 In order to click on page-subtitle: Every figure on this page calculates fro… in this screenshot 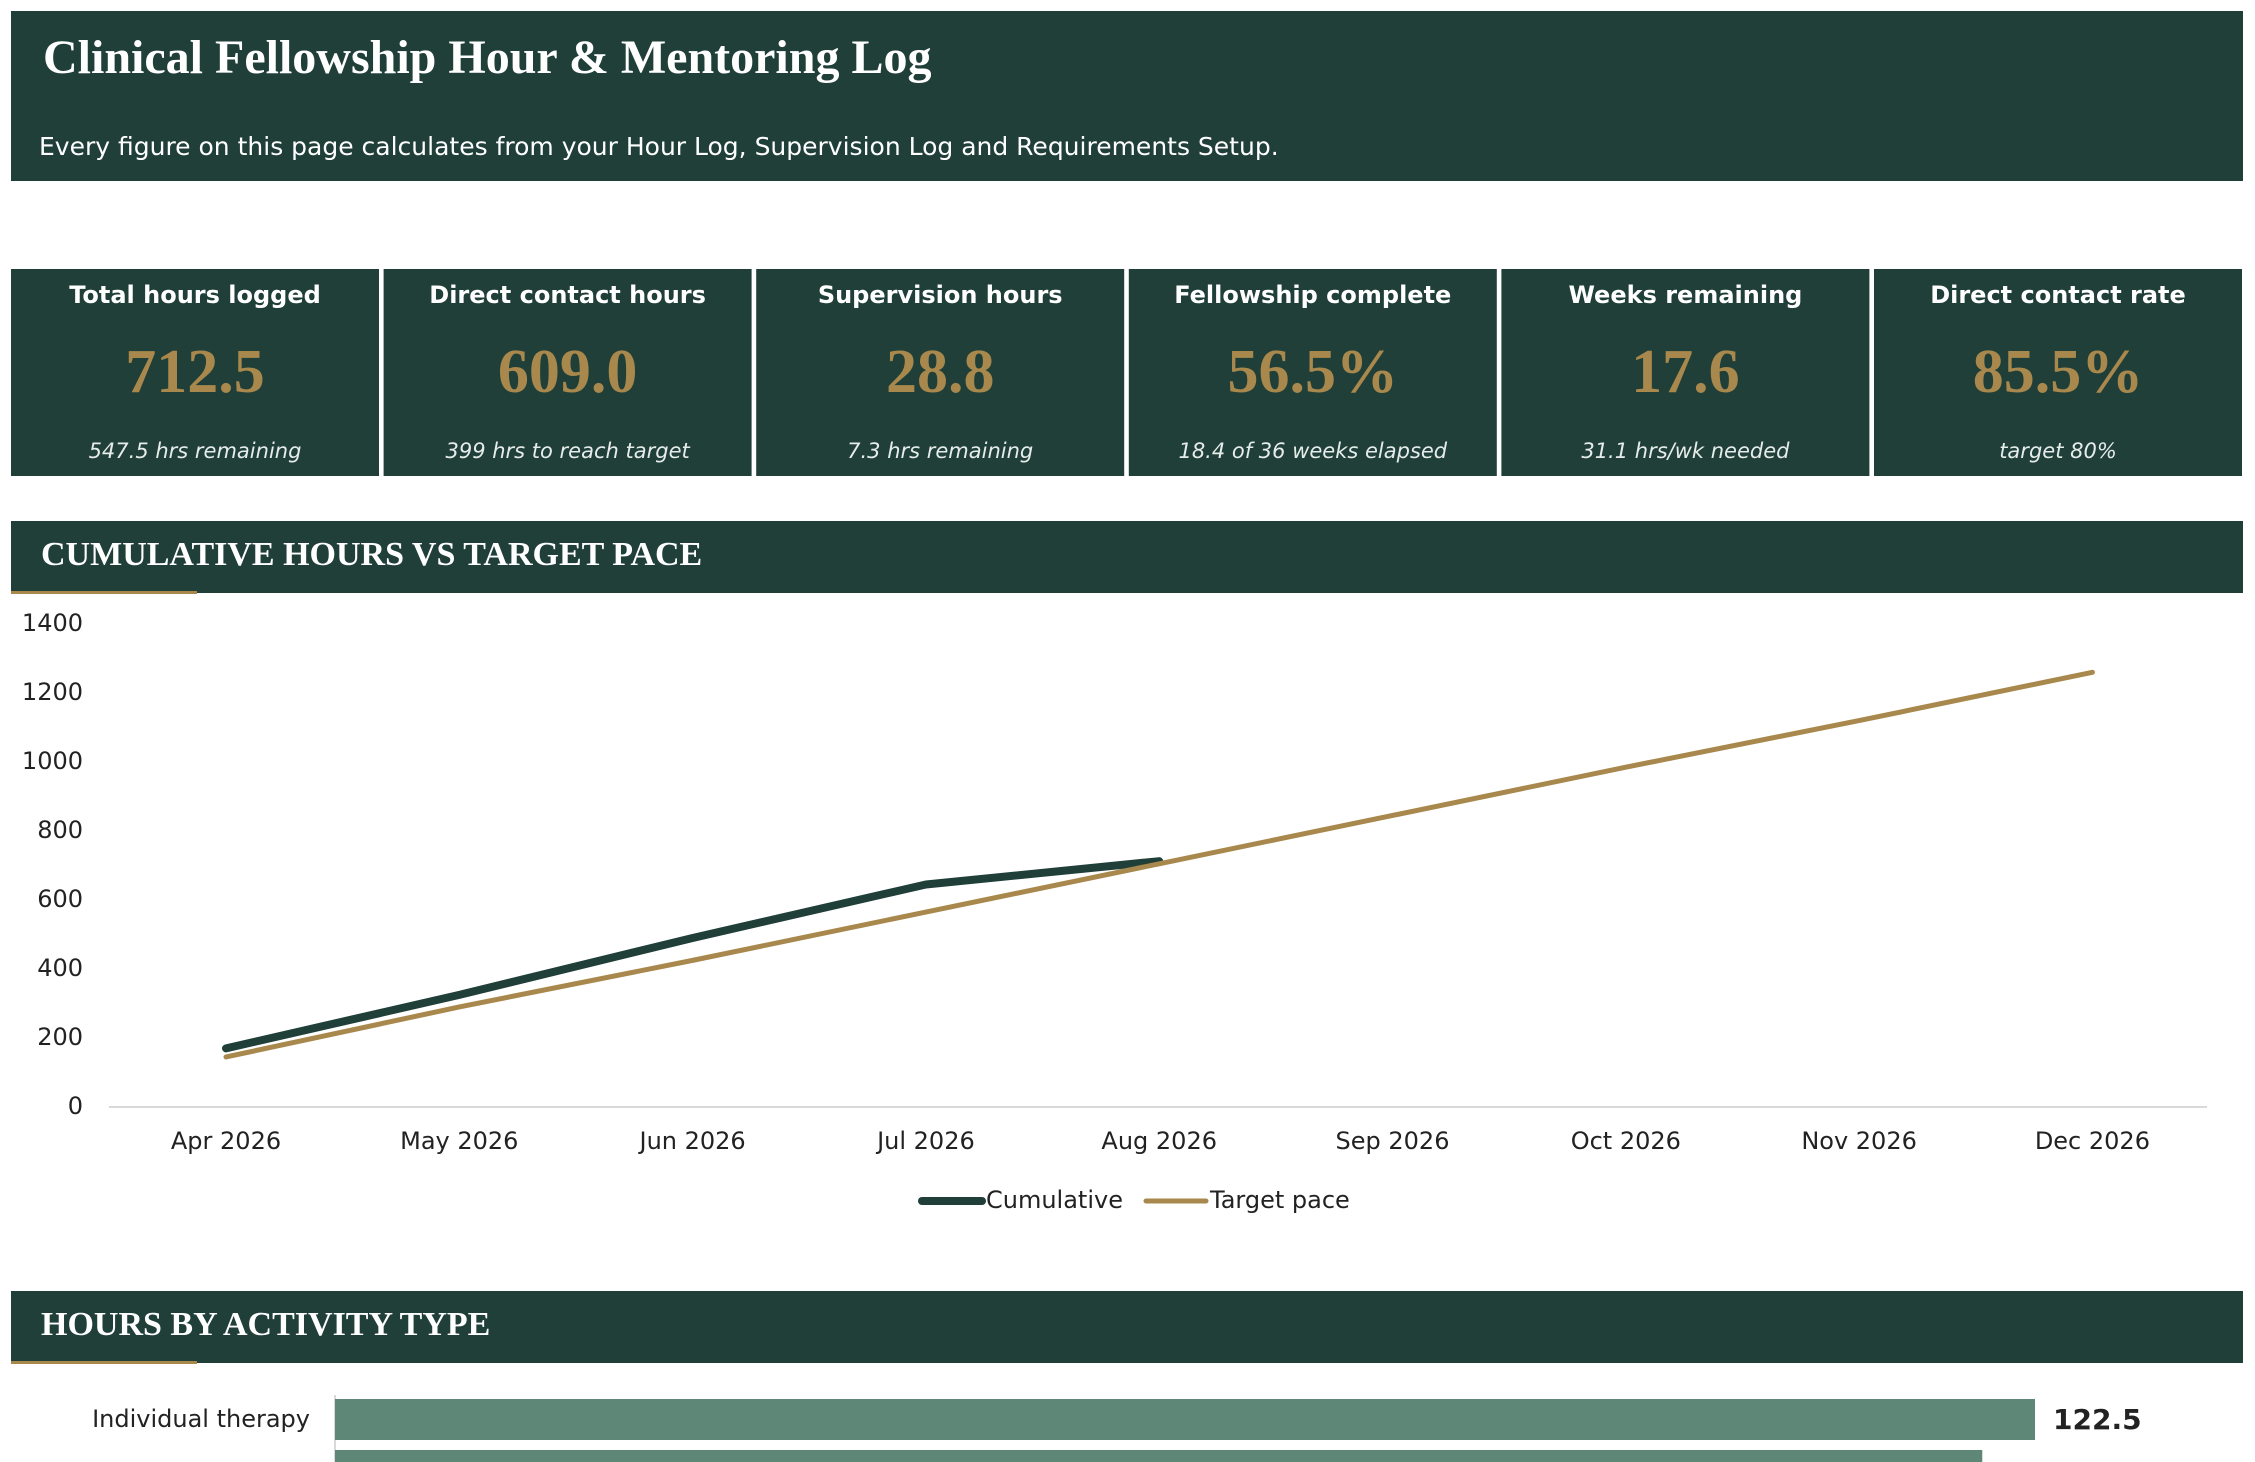, I will do `click(659, 146)`.